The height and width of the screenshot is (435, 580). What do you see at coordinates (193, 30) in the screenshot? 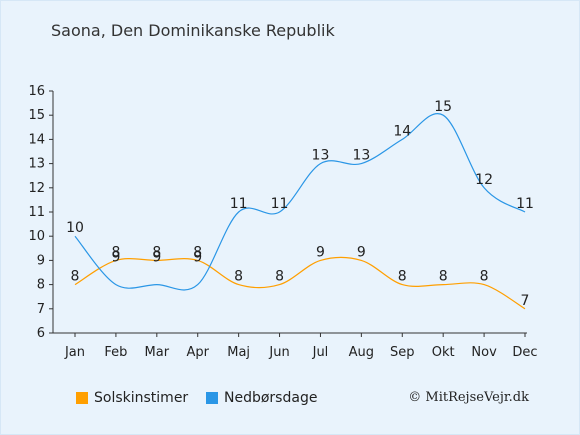
I see `chart-subtitle: Saona, Den Dominikanske Republik` at bounding box center [193, 30].